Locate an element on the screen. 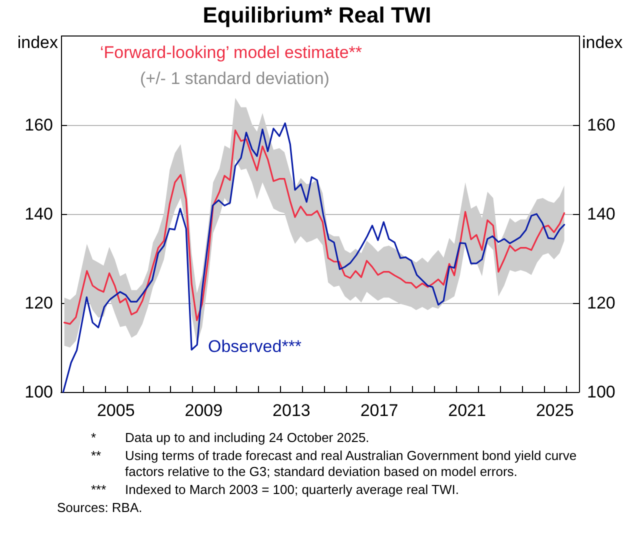 The image size is (634, 558). x-tick-label: 2009 is located at coordinates (203, 410).